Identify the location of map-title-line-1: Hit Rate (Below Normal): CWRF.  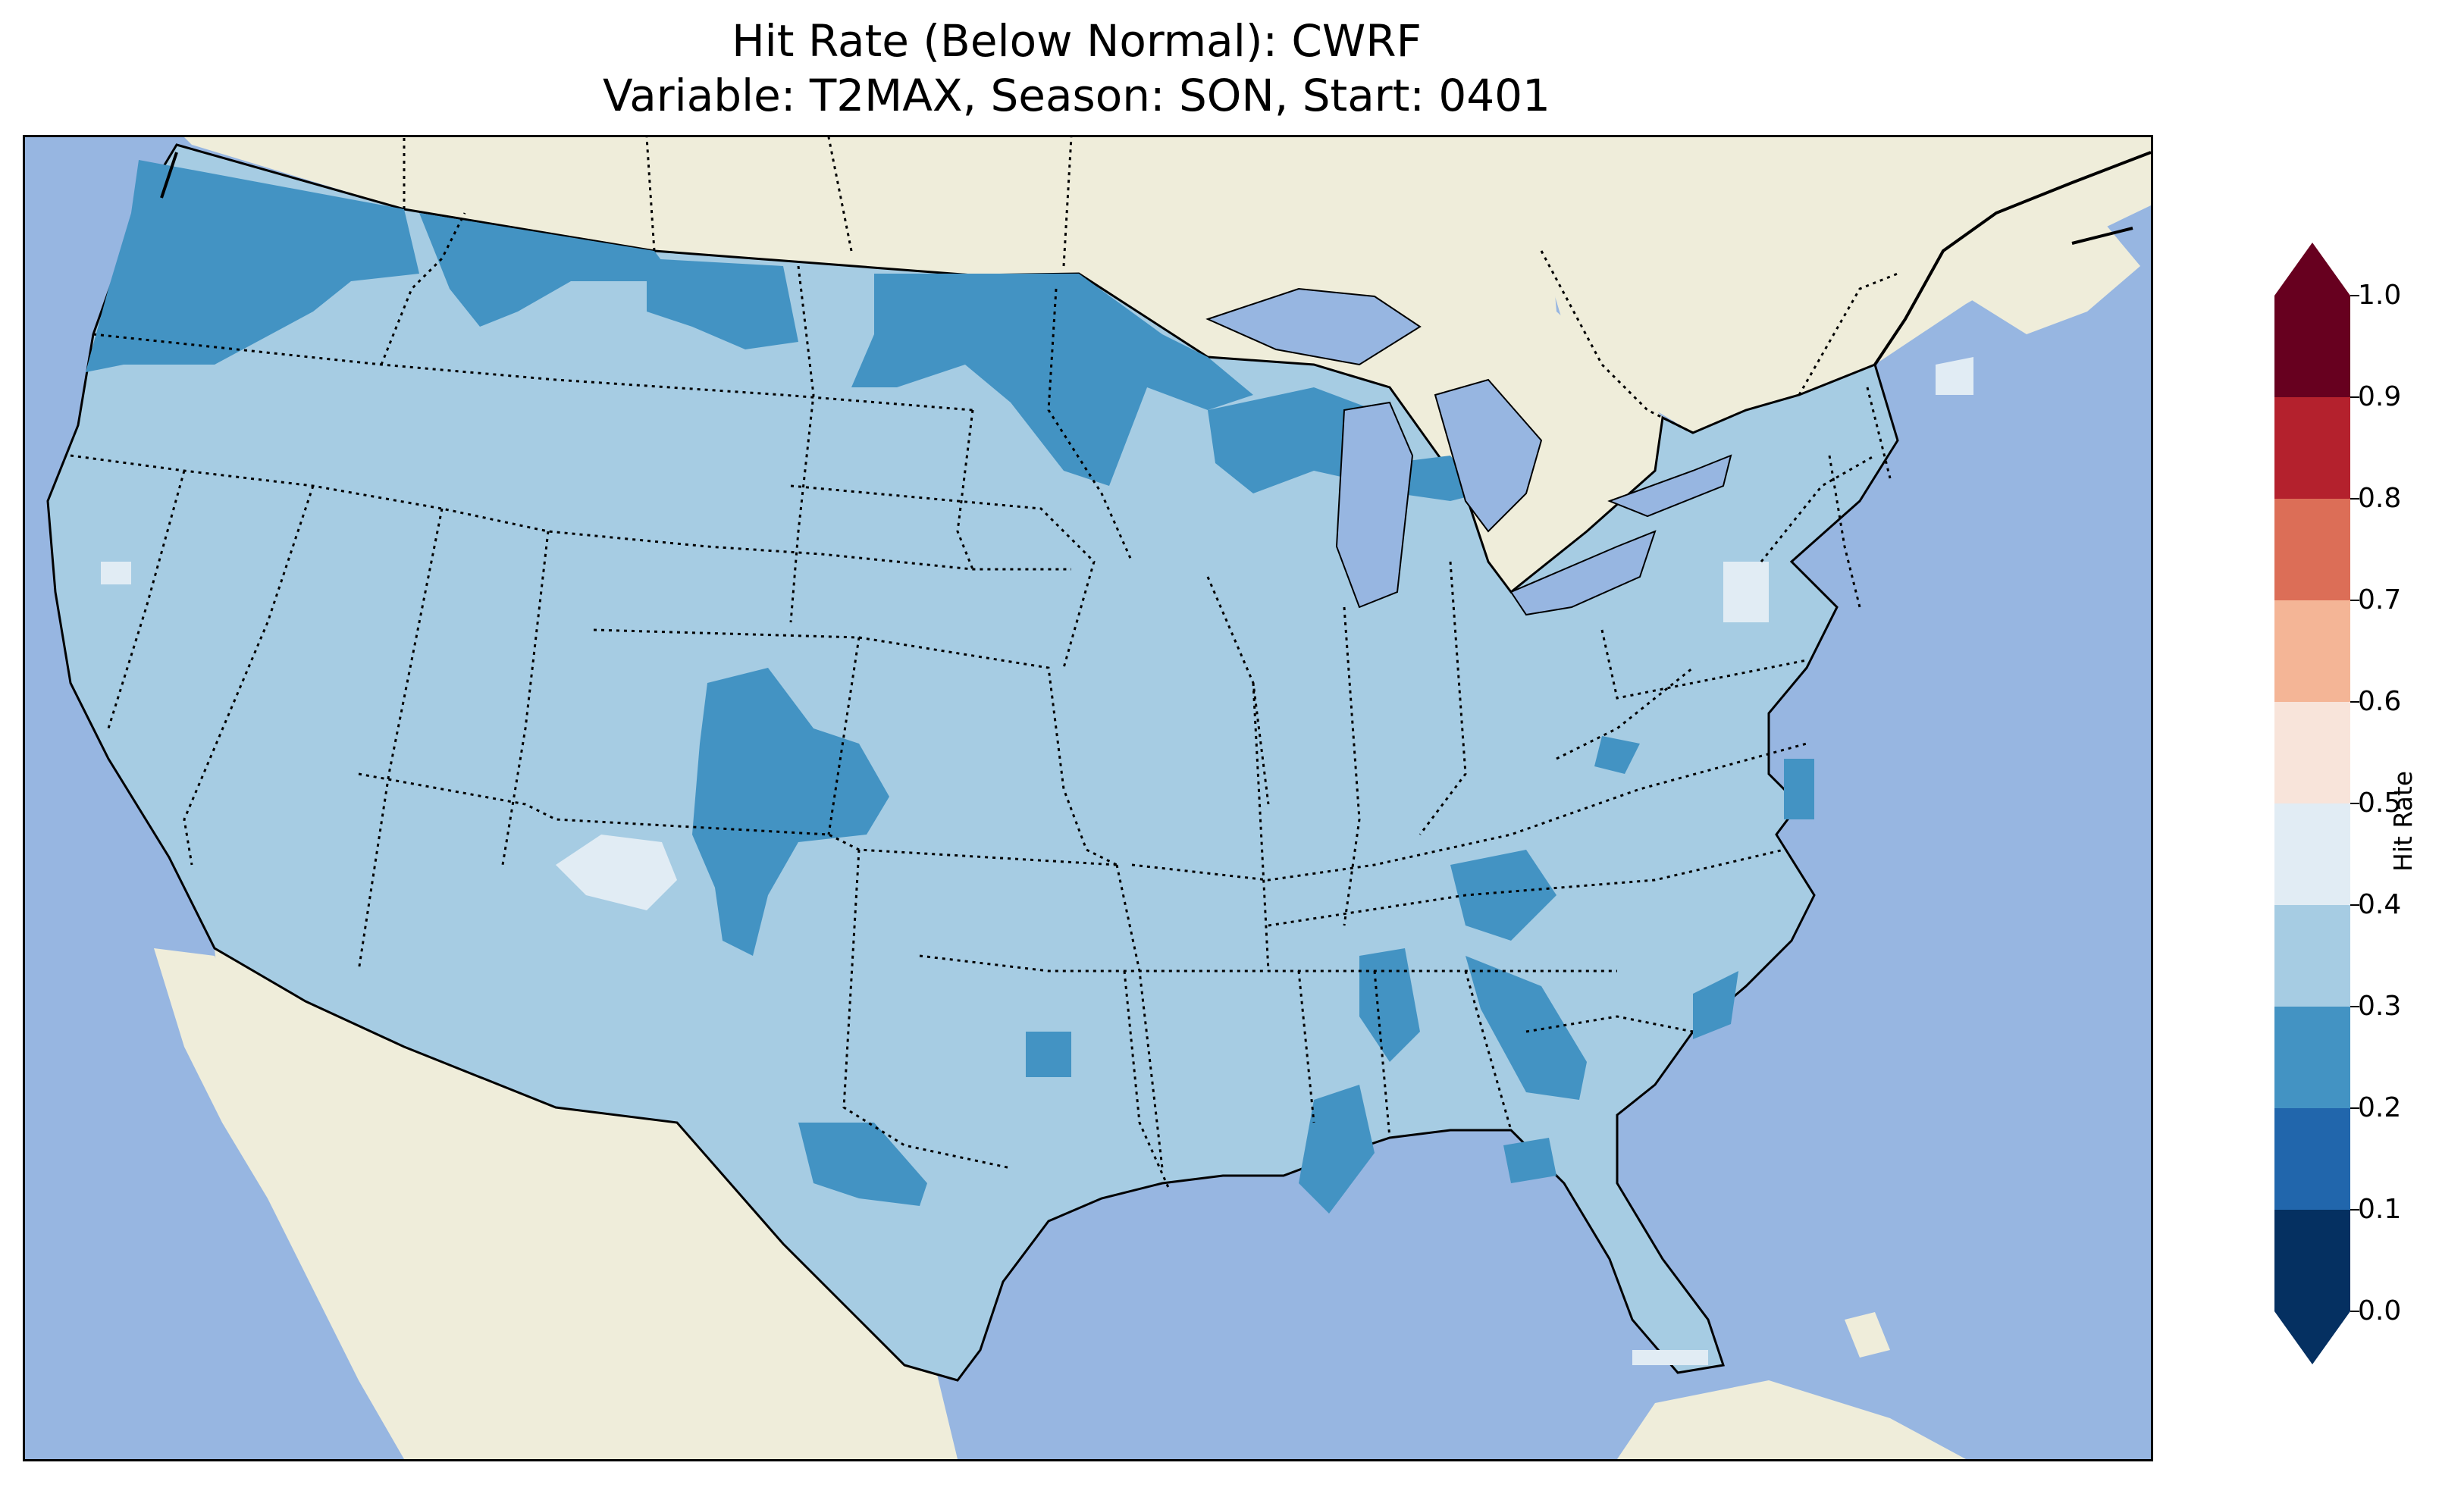
(1077, 41).